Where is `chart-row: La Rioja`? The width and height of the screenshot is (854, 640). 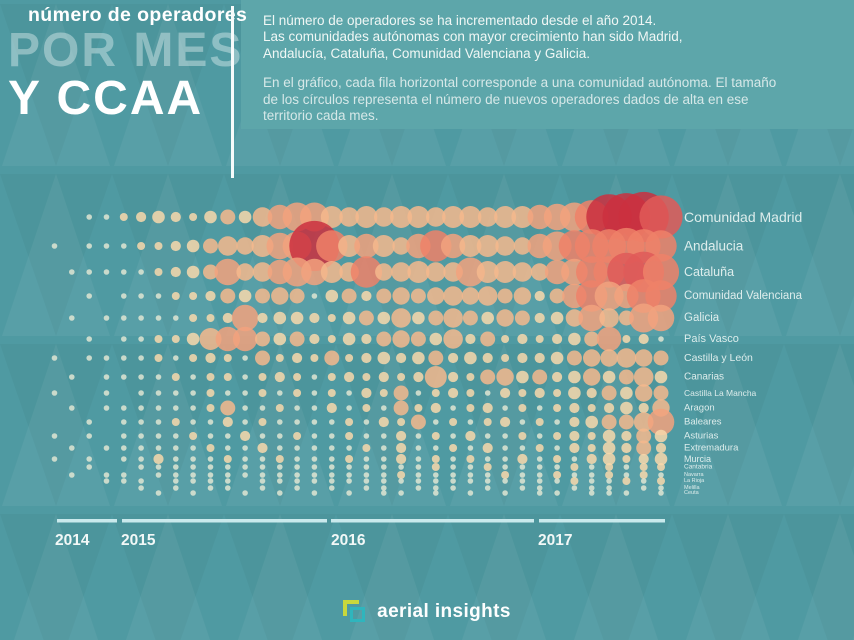
chart-row: La Rioja is located at coordinates (404, 481).